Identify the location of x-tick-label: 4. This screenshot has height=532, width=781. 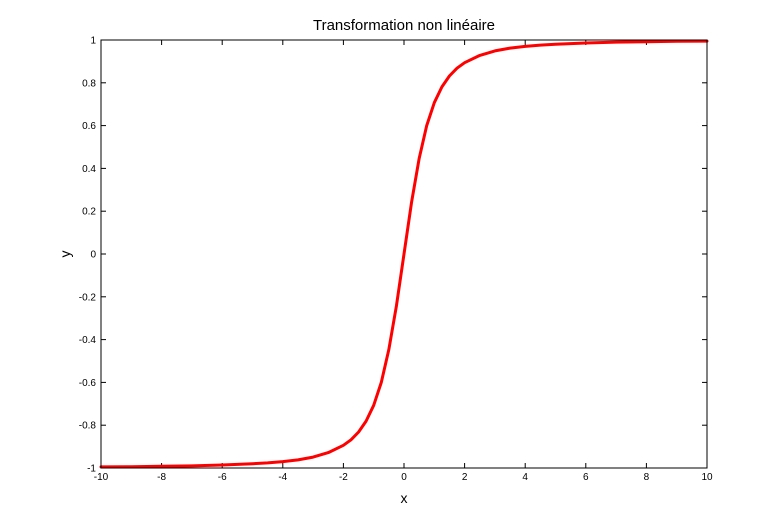
(525, 477).